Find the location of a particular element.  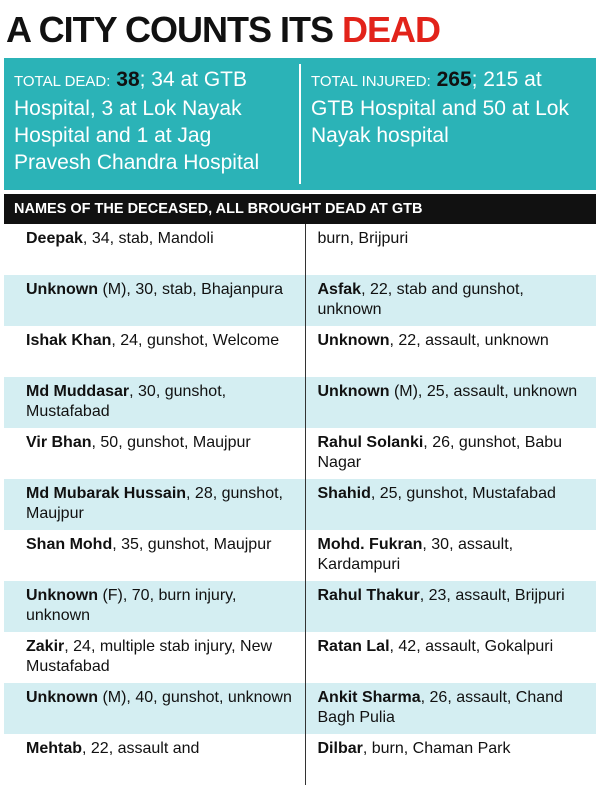

deceased-details: , 24, gunshot, Welcome is located at coordinates (195, 340).